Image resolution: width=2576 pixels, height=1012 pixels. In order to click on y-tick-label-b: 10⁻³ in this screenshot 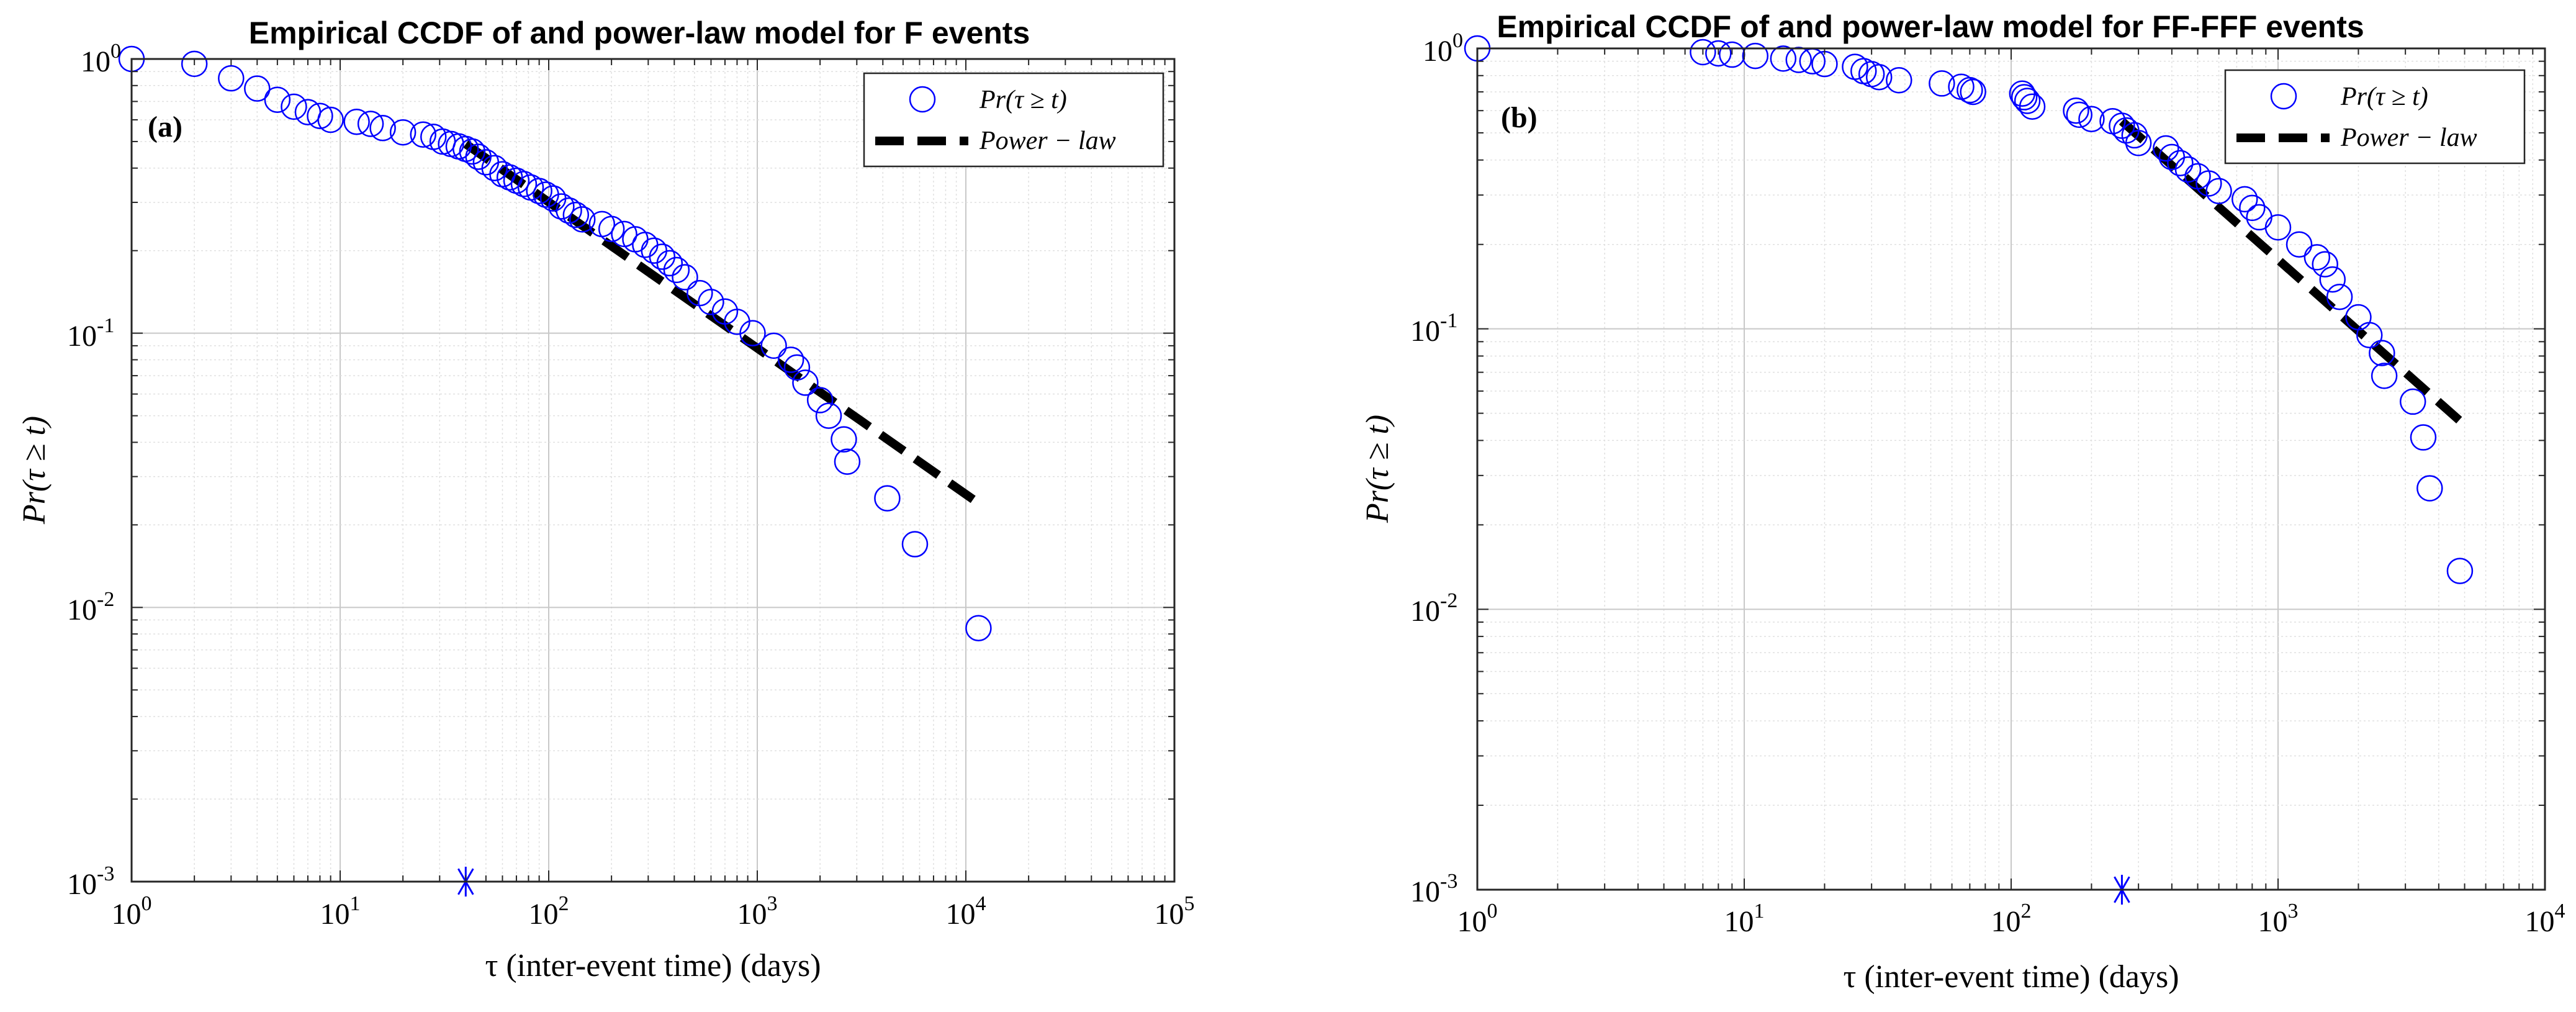, I will do `click(1433, 889)`.